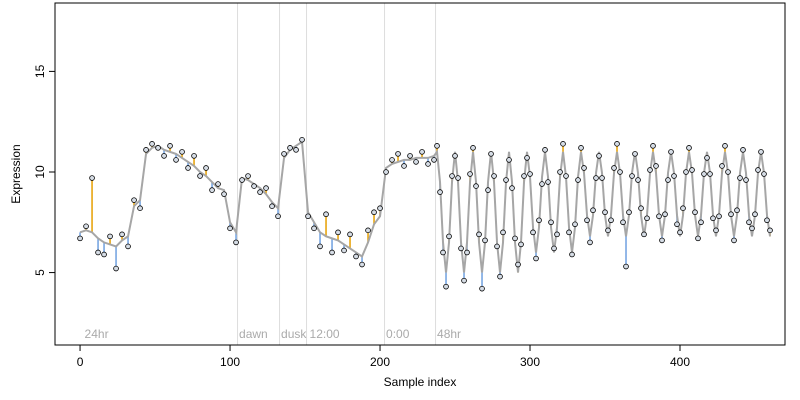 This screenshot has width=800, height=400. What do you see at coordinates (398, 334) in the screenshot?
I see `annotation: 0:00` at bounding box center [398, 334].